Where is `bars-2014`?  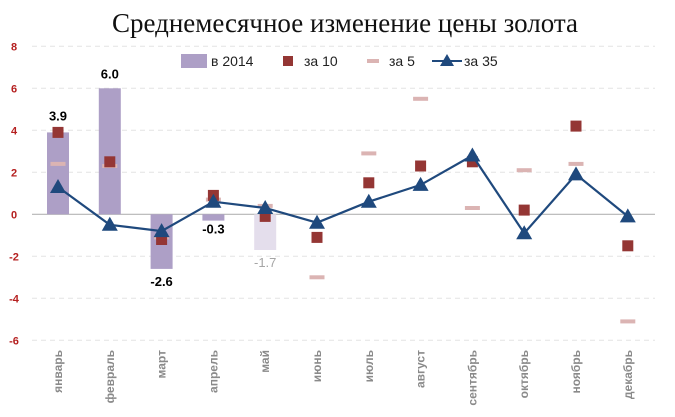
bars-2014 is located at coordinates (162, 178).